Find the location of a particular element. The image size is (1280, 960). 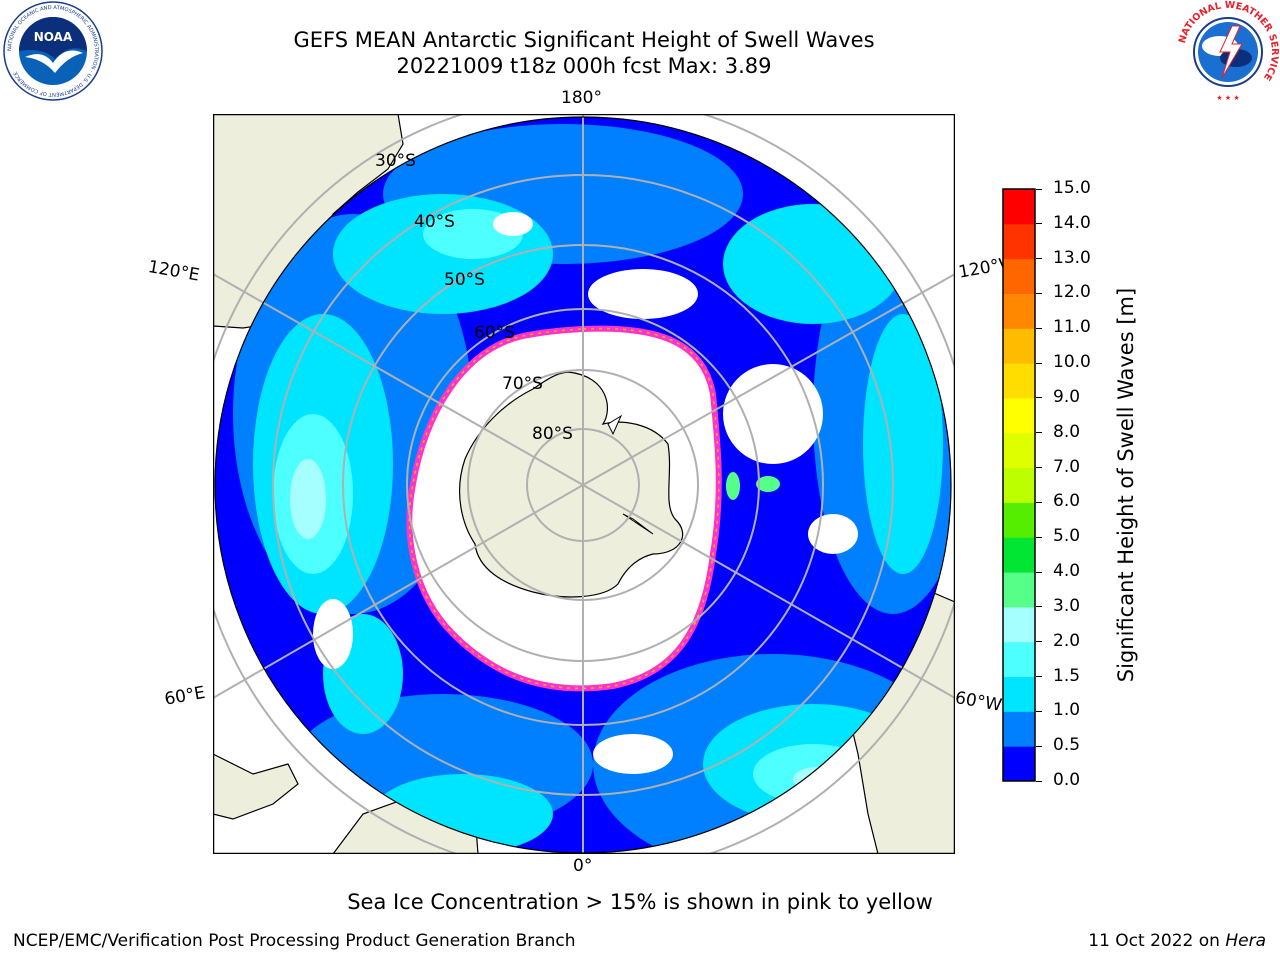

colorbar-tick-label: 11.0 is located at coordinates (1072, 327).